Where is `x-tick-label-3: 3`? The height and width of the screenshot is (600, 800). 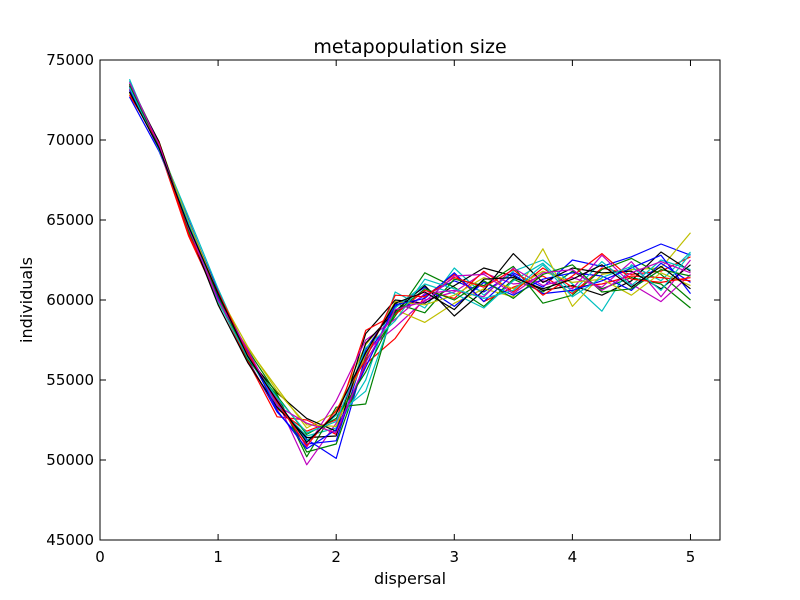
x-tick-label-3: 3 is located at coordinates (455, 557).